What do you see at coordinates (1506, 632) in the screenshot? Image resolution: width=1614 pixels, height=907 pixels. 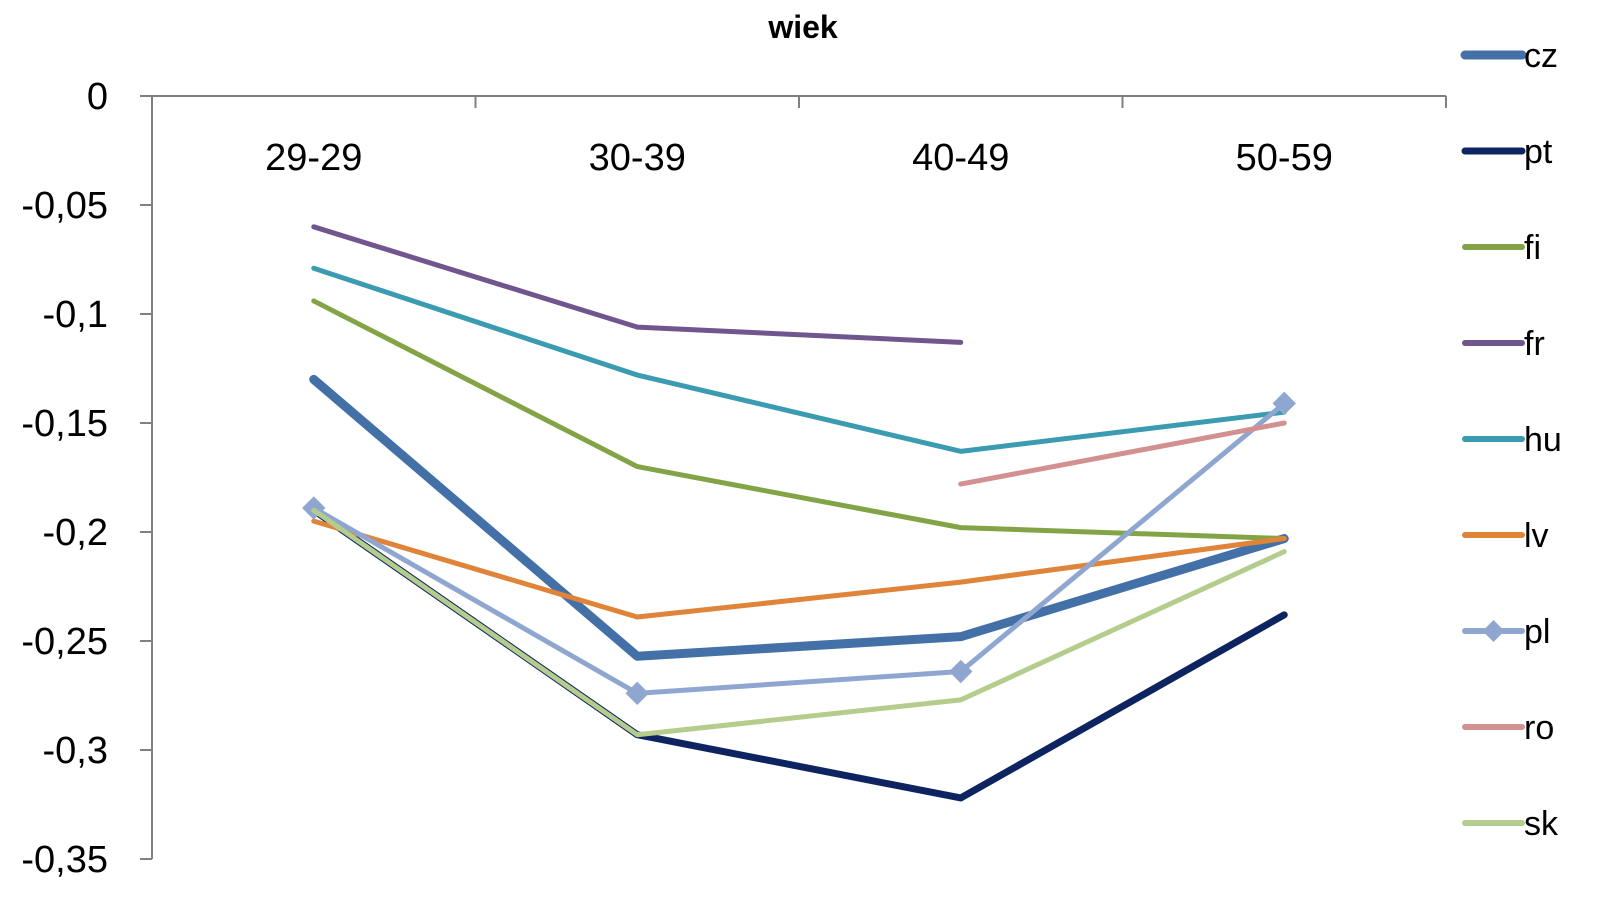 I see `legend-item-pl: pl` at bounding box center [1506, 632].